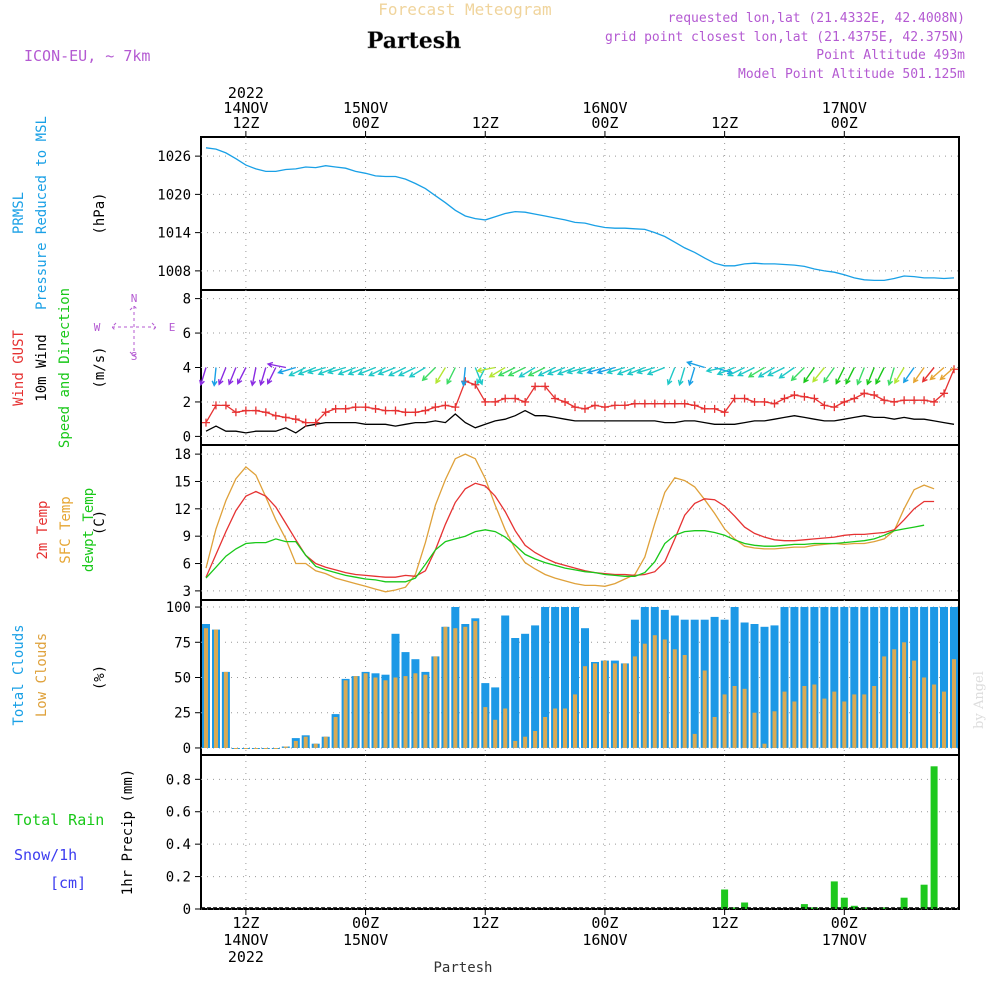 The width and height of the screenshot is (1000, 1000). Describe the element at coordinates (42, 213) in the screenshot. I see `pressure-side-label: Pressure Reduced to MSL` at that location.